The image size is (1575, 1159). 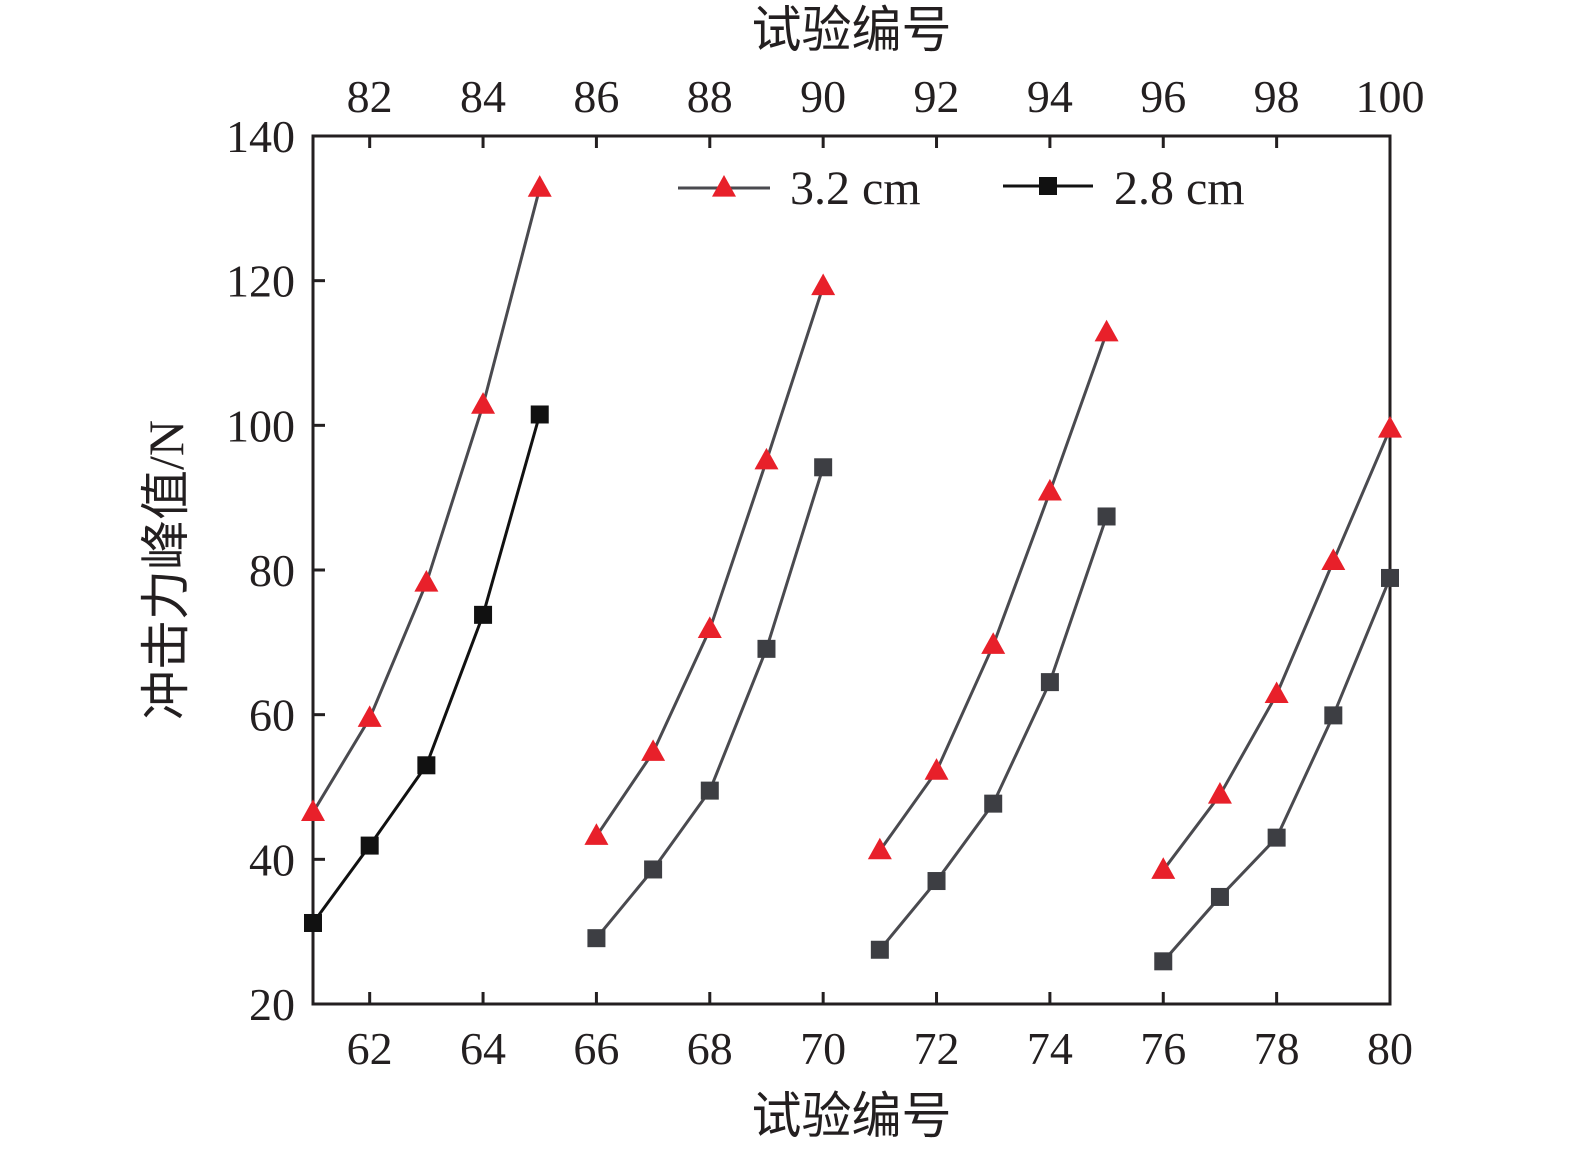 I want to click on series-line-3.2cm-group-4, so click(x=1277, y=650).